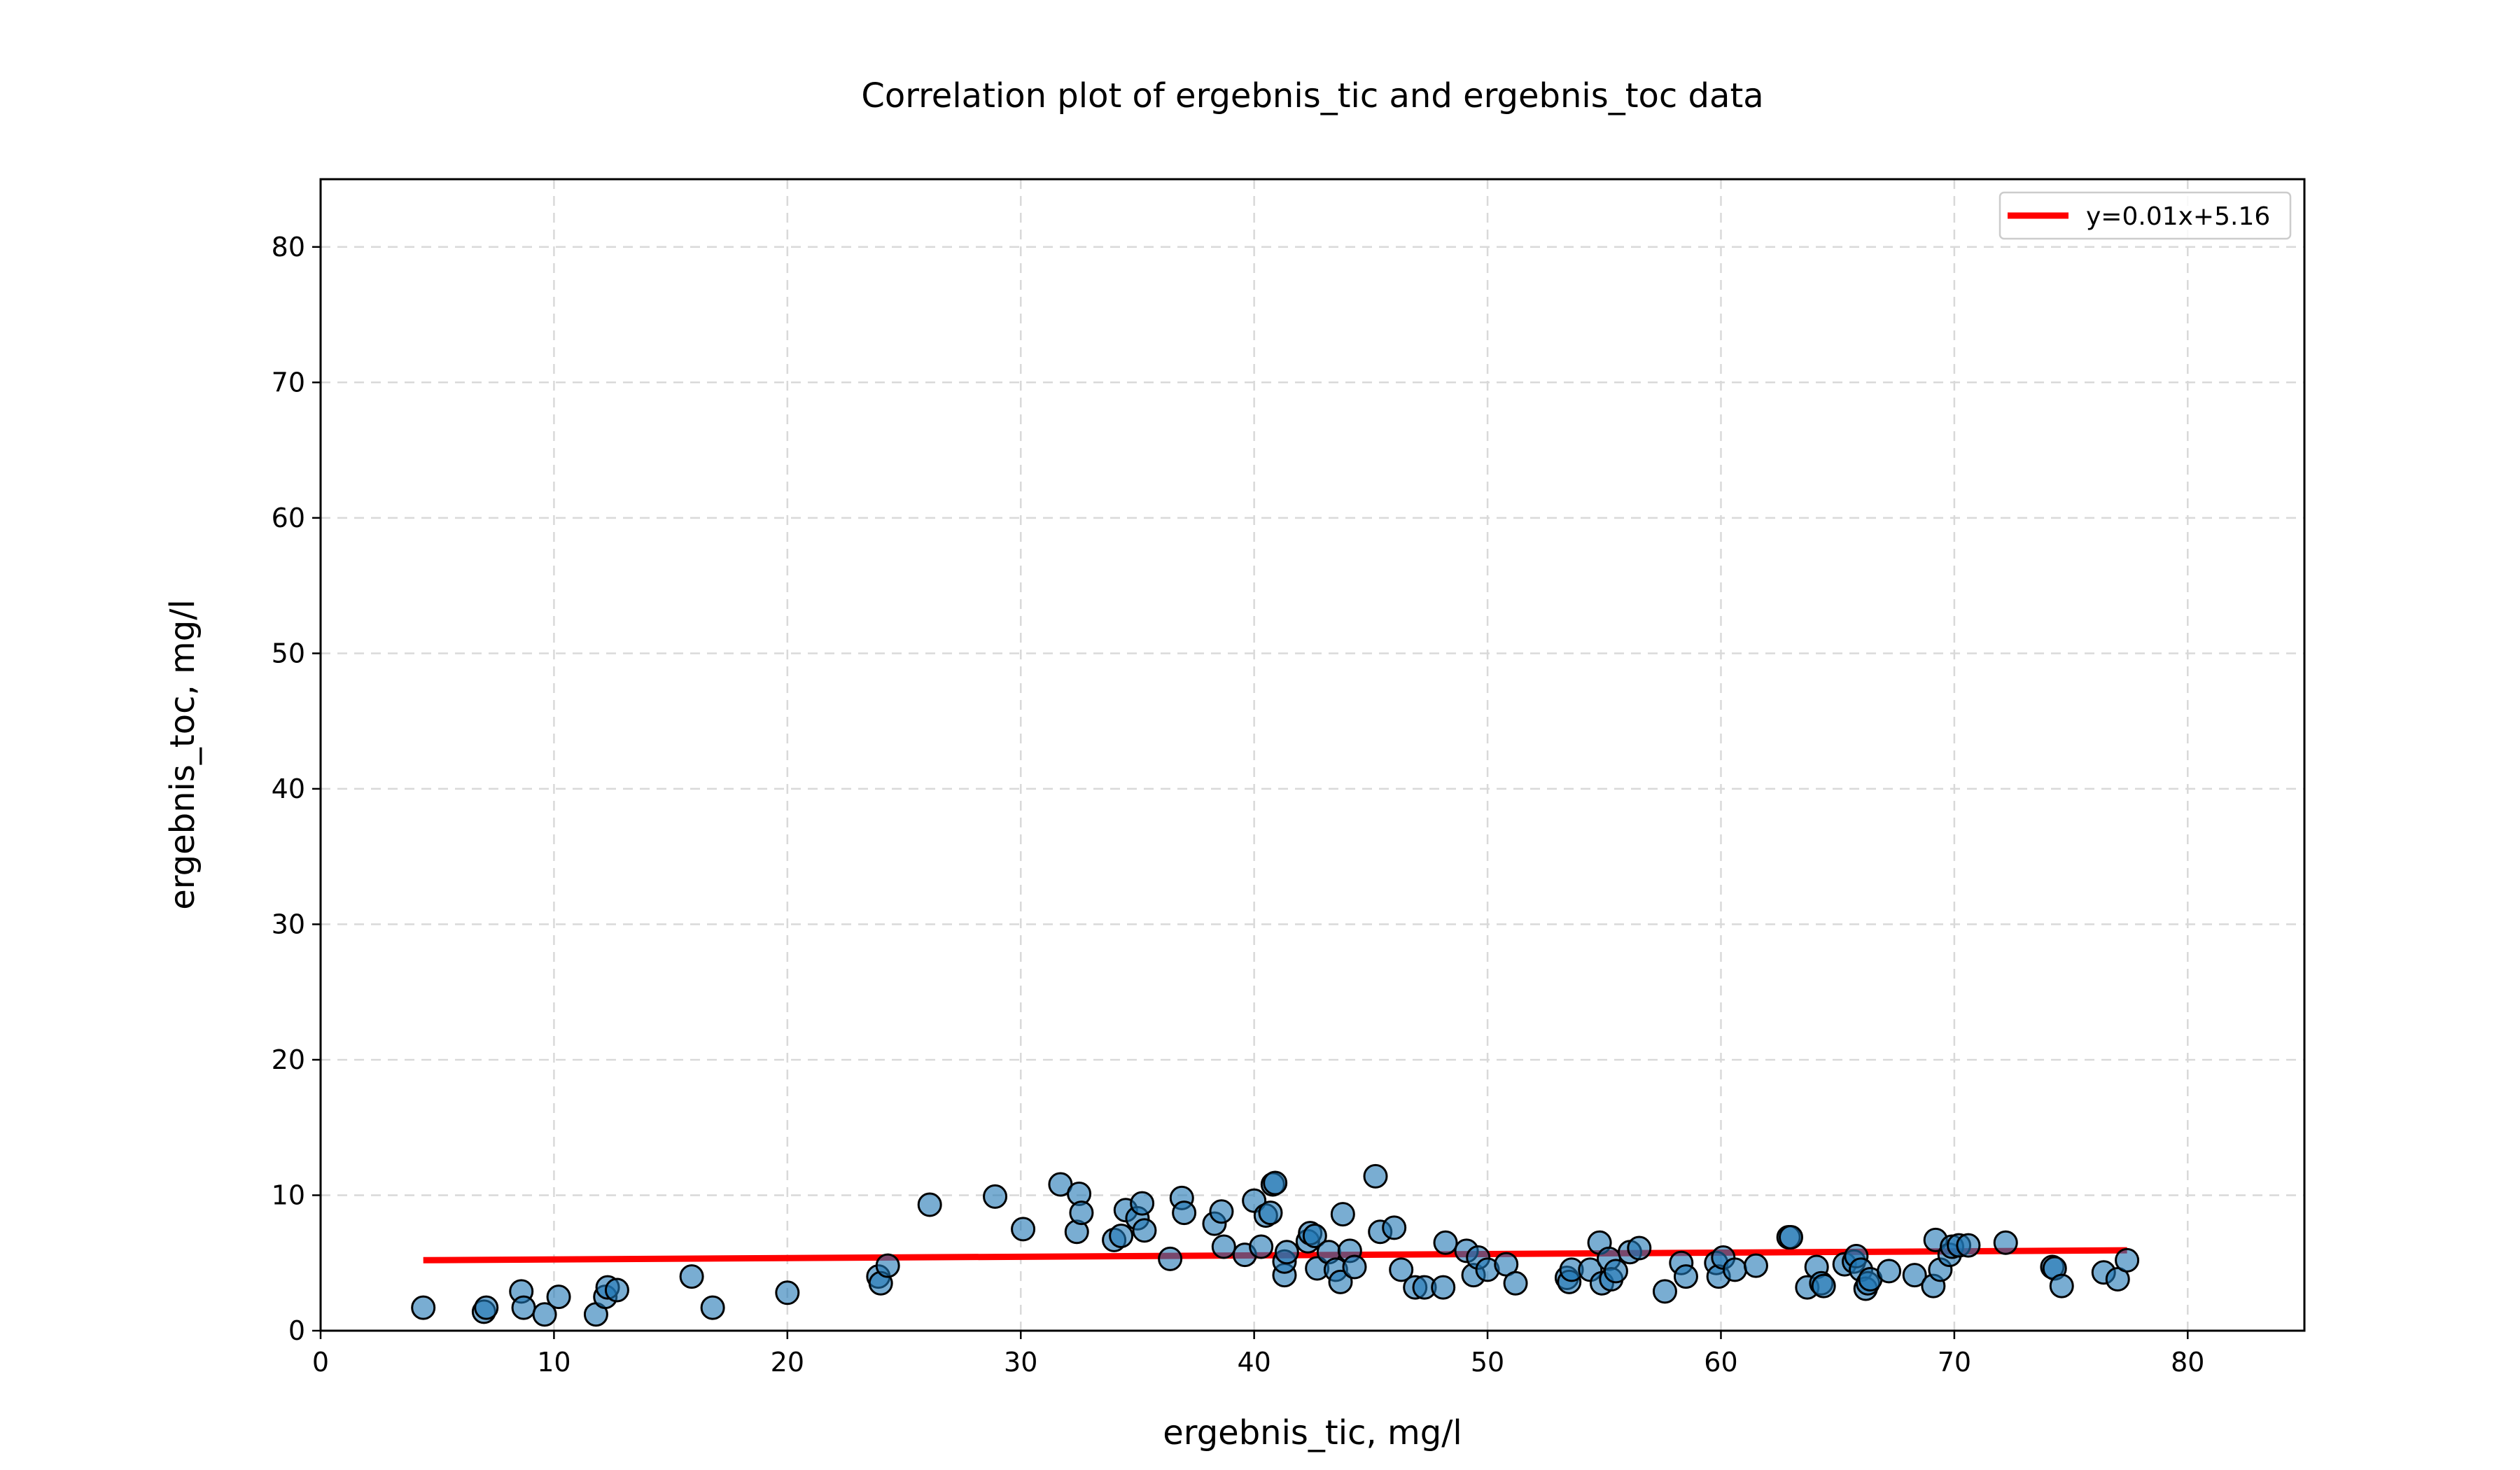 The width and height of the screenshot is (2520, 1470). Describe the element at coordinates (1312, 1432) in the screenshot. I see `x-axis-label: ergebnis_tic, mg/l` at that location.